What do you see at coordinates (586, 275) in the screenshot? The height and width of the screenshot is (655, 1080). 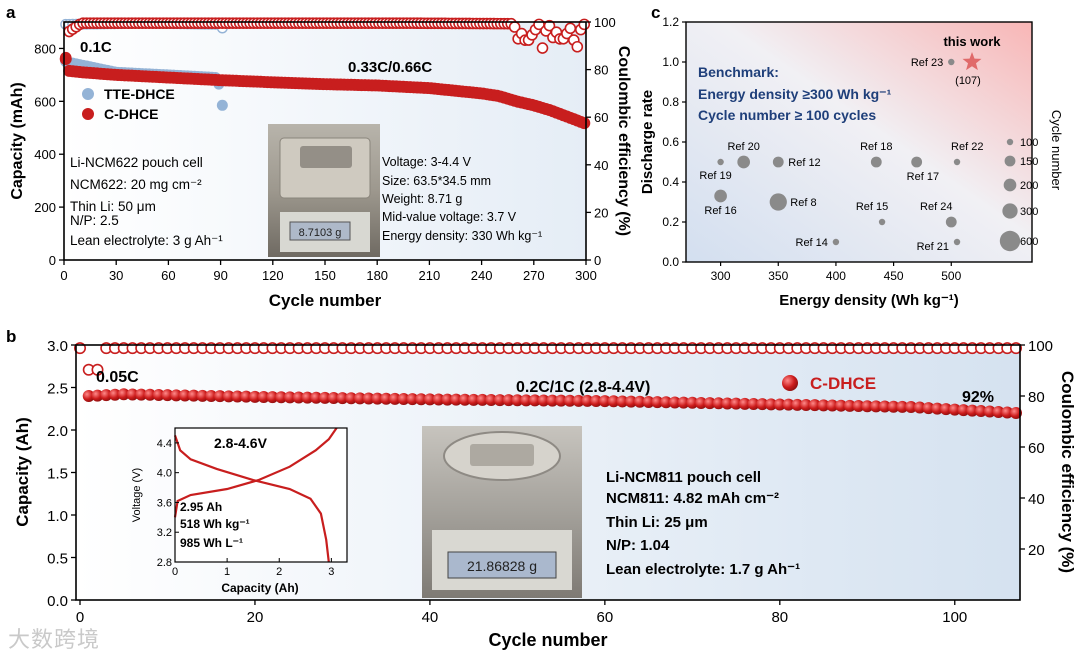 I see `x-tick-label: 300` at bounding box center [586, 275].